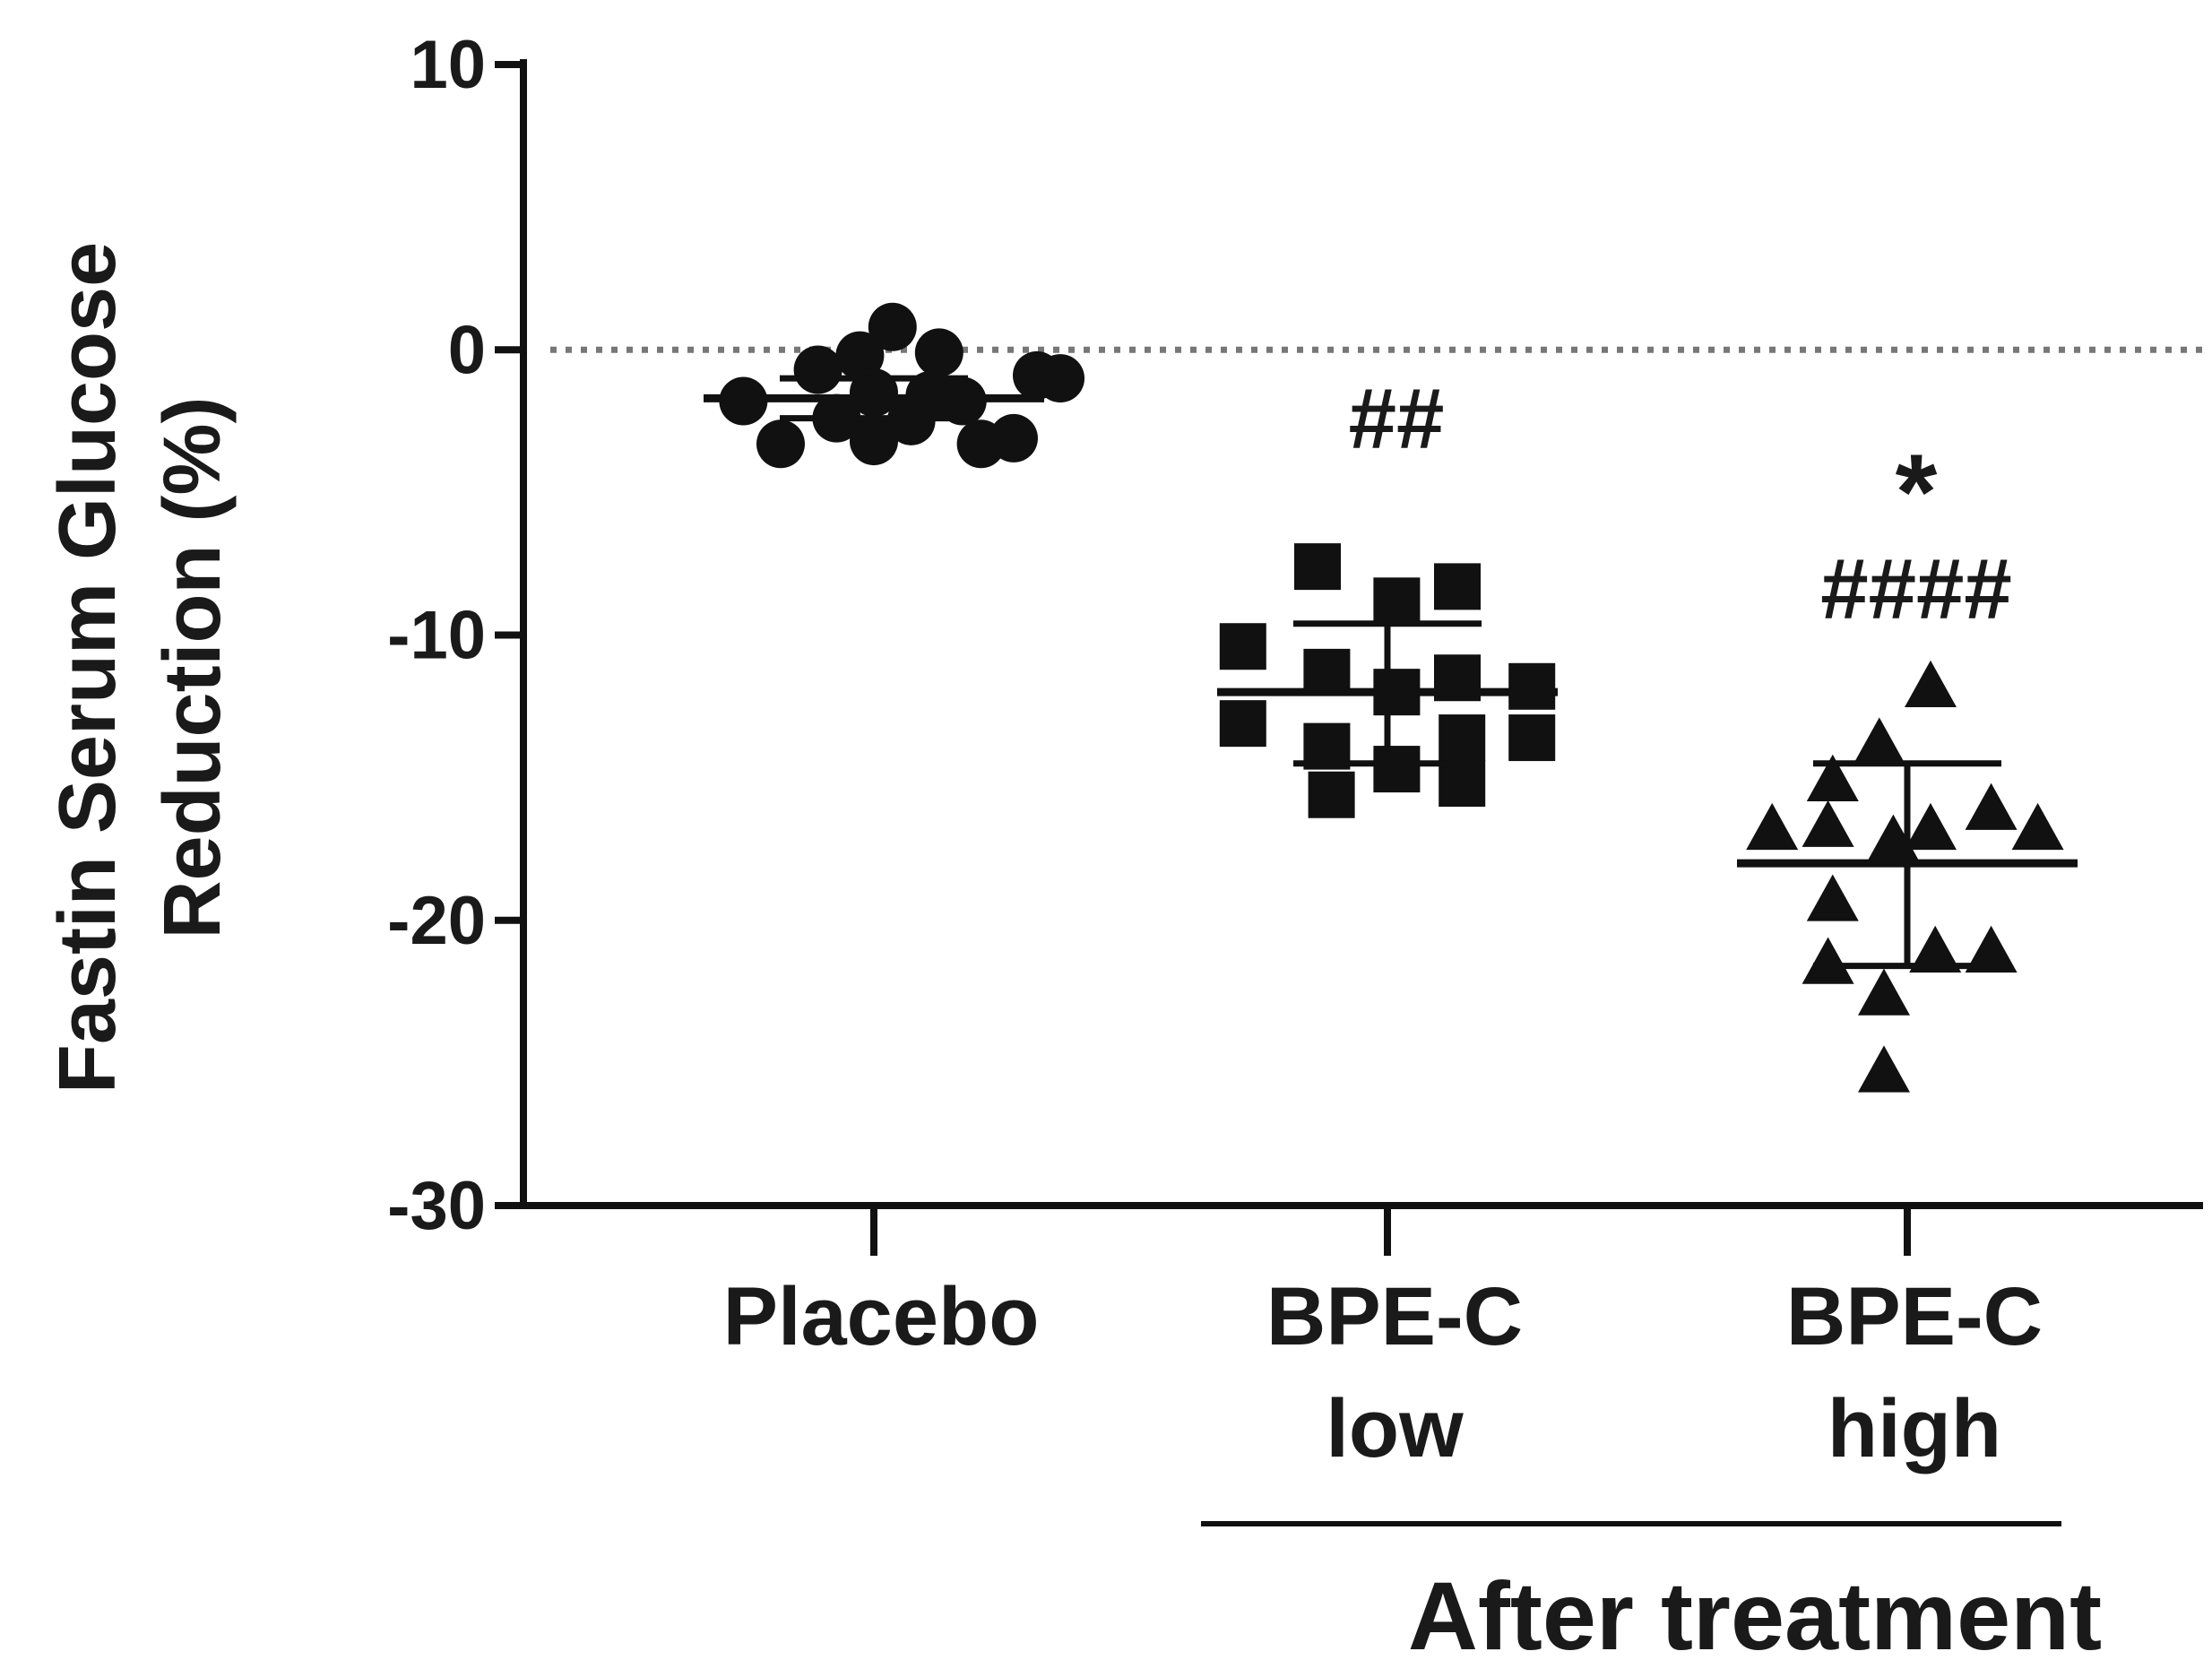 The image size is (2212, 1660). Describe the element at coordinates (1914, 1428) in the screenshot. I see `x-tick-label: high` at that location.